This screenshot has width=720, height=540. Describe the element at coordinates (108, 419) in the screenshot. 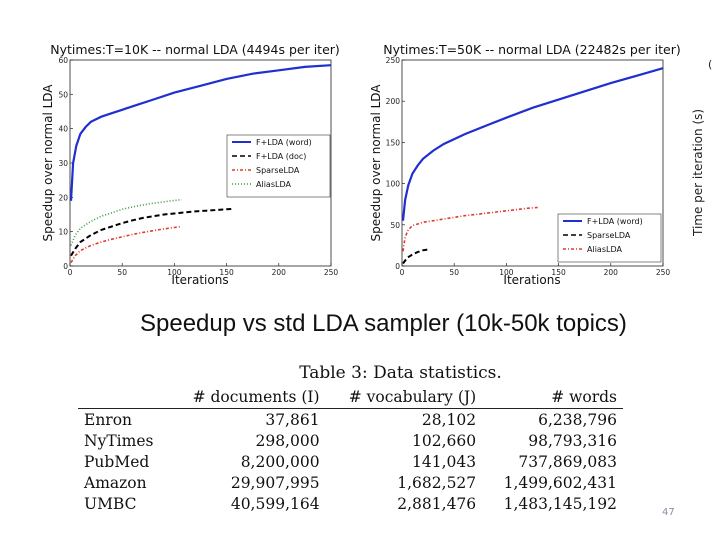

I see `dataset-name: Enron` at that location.